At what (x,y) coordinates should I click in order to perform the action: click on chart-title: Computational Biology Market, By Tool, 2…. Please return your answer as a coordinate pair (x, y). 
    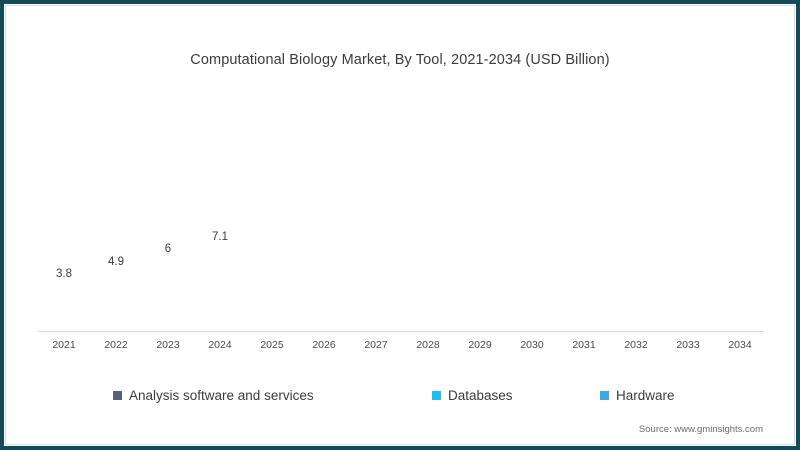
    Looking at the image, I should click on (400, 60).